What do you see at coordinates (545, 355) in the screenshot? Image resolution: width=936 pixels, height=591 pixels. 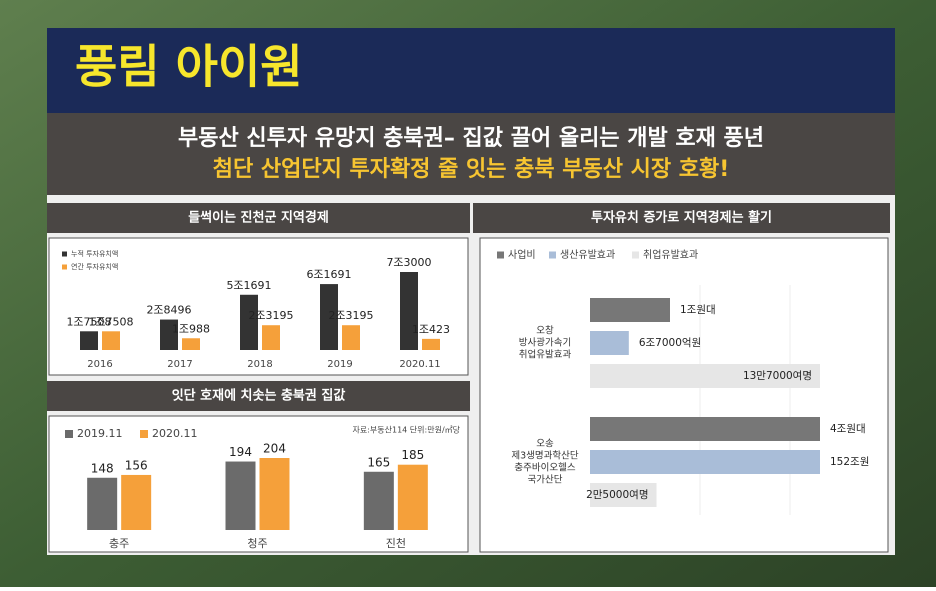 I see `category-label: 취업유발효과` at bounding box center [545, 355].